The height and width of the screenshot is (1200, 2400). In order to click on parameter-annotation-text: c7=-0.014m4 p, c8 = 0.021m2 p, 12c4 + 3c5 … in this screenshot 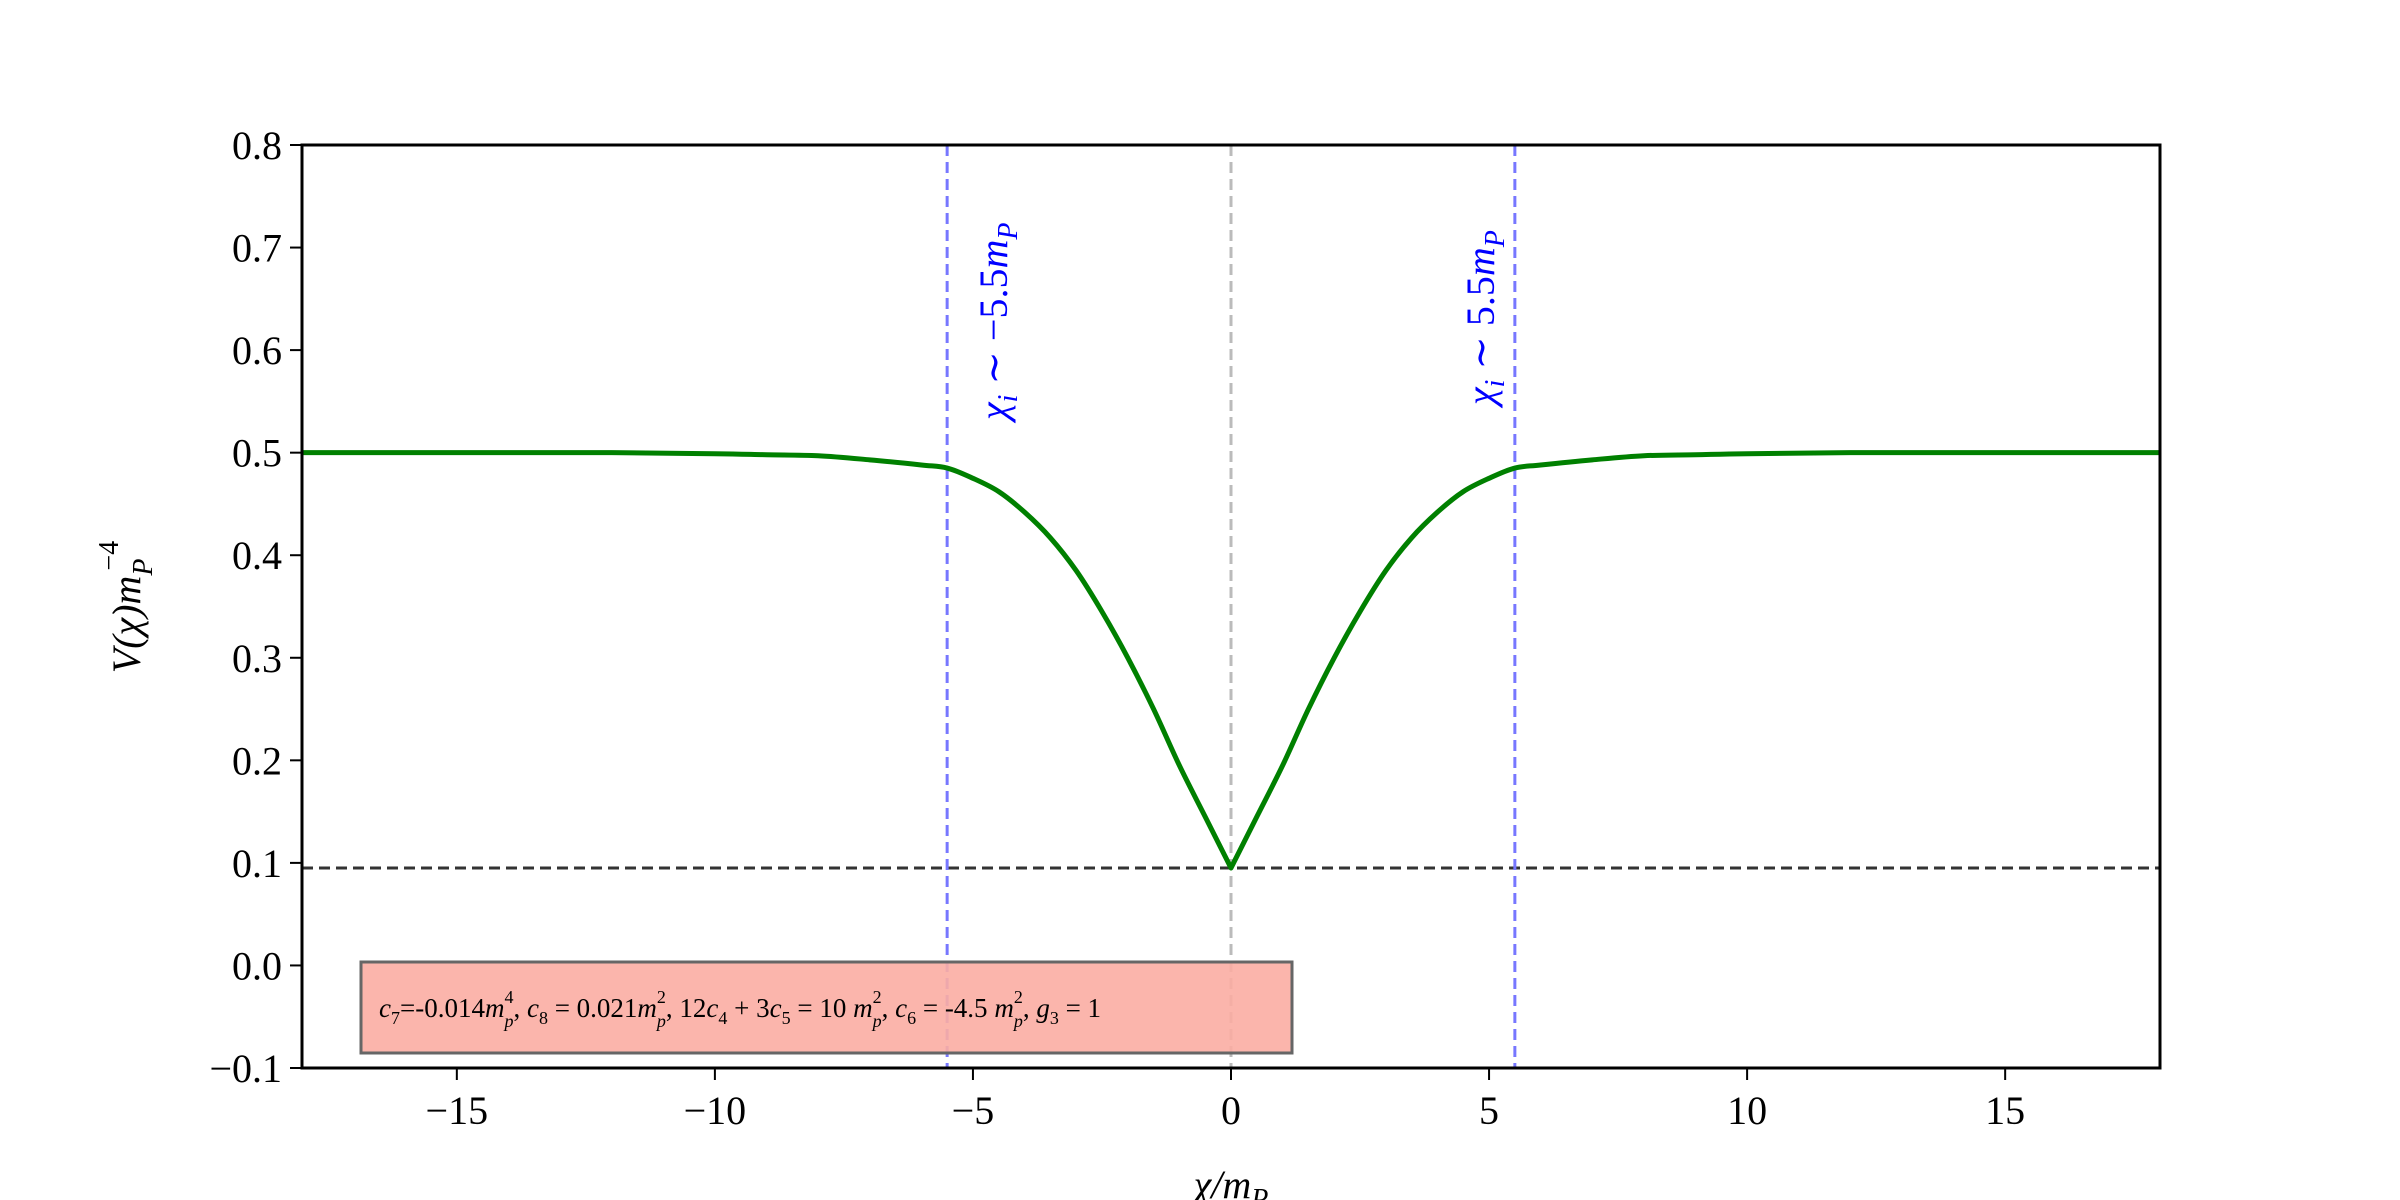, I will do `click(740, 1009)`.